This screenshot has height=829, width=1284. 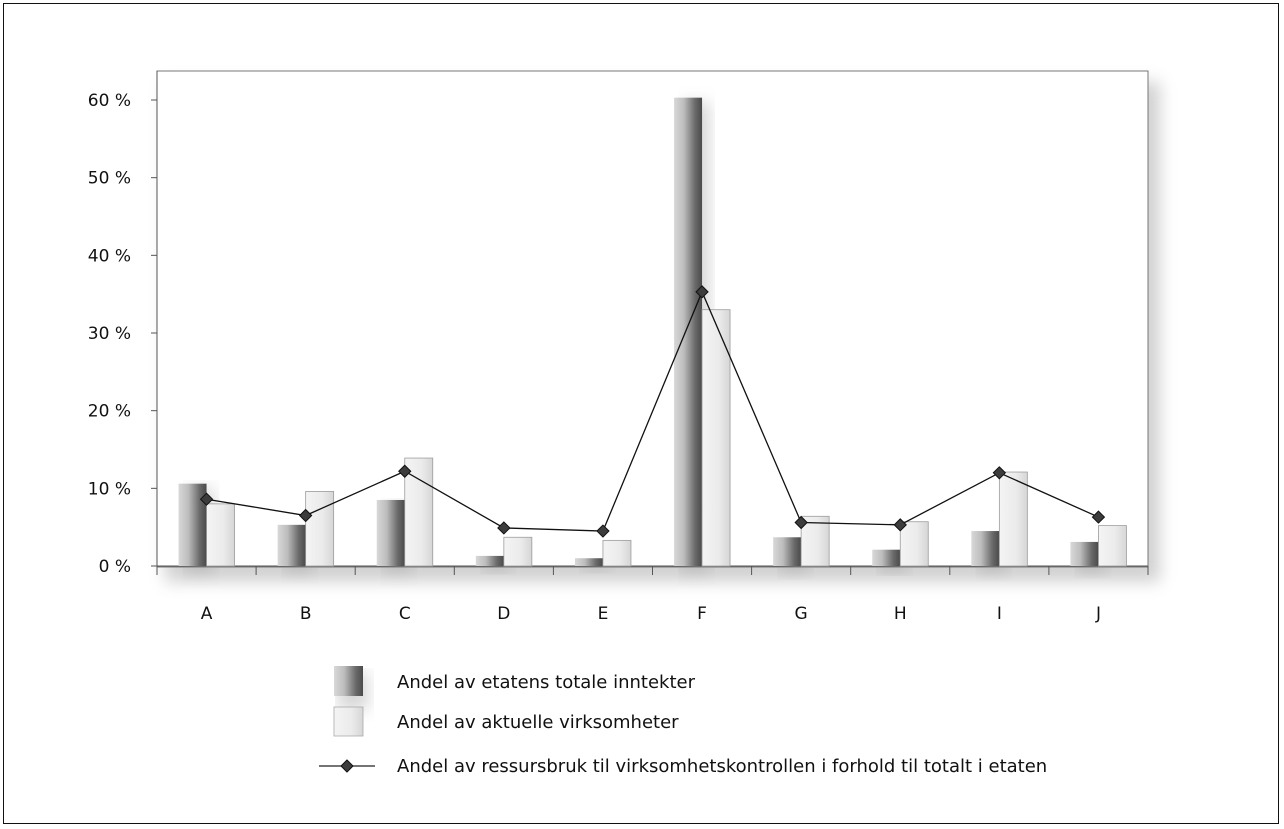 What do you see at coordinates (999, 614) in the screenshot?
I see `x-tick-label: I` at bounding box center [999, 614].